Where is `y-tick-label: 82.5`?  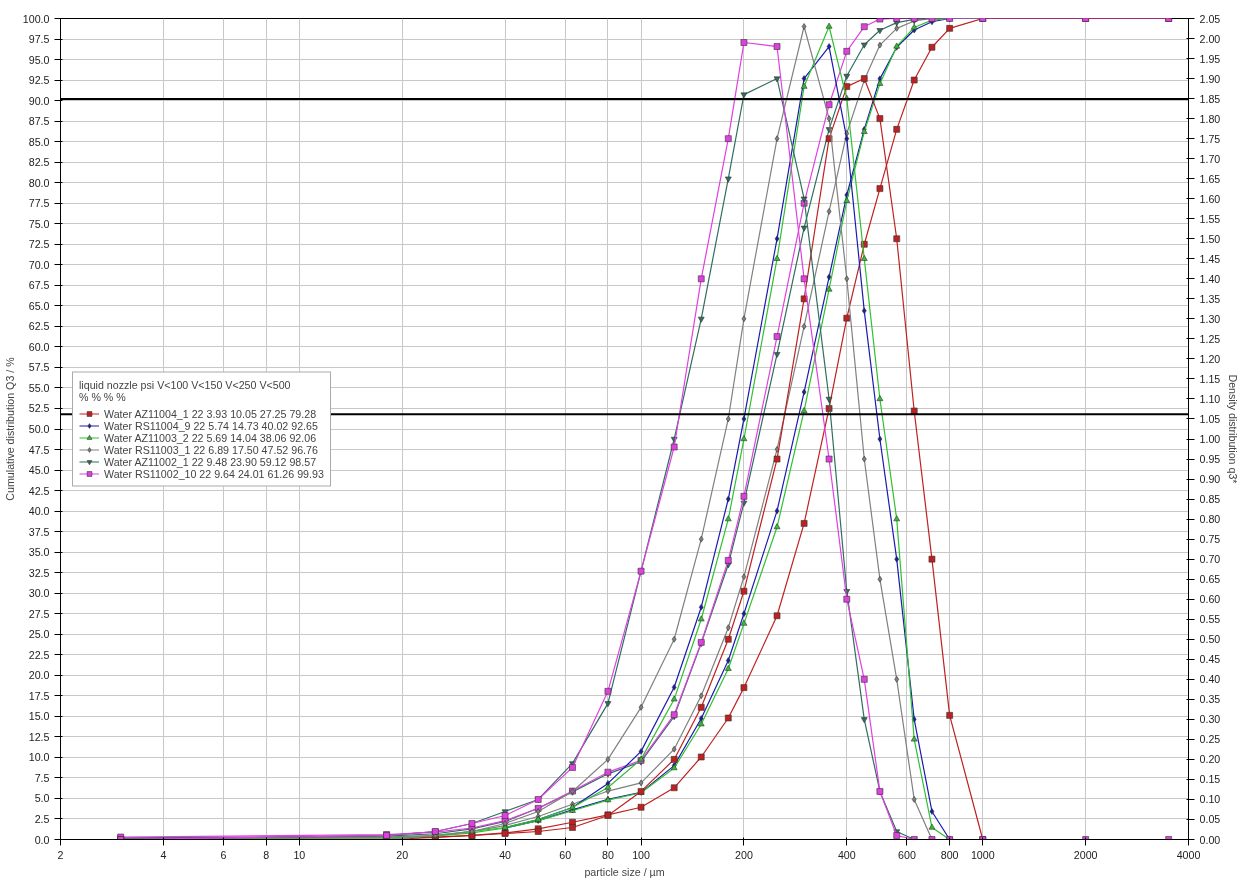
y-tick-label: 82.5 is located at coordinates (39, 162).